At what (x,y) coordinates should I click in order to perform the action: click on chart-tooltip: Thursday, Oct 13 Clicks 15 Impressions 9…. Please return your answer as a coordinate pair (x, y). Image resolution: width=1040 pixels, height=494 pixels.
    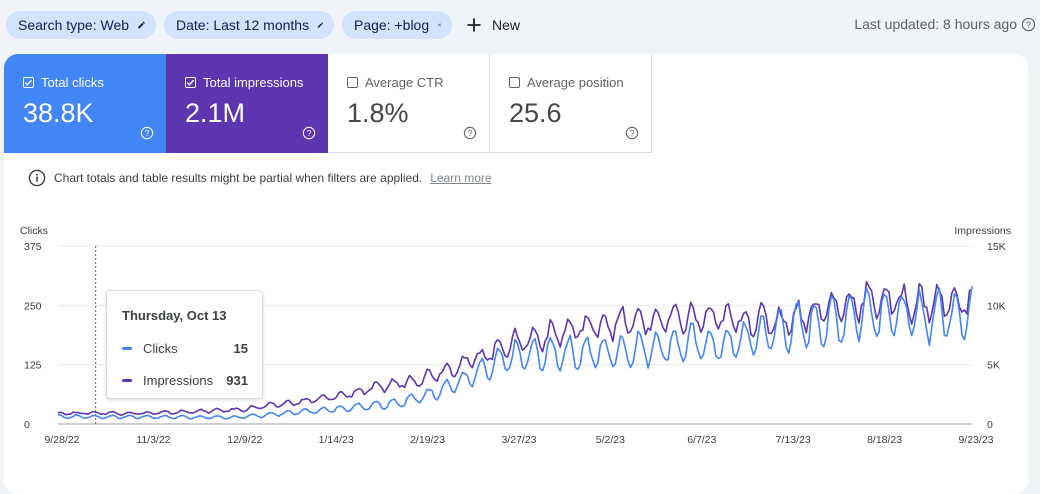
    Looking at the image, I should click on (184, 344).